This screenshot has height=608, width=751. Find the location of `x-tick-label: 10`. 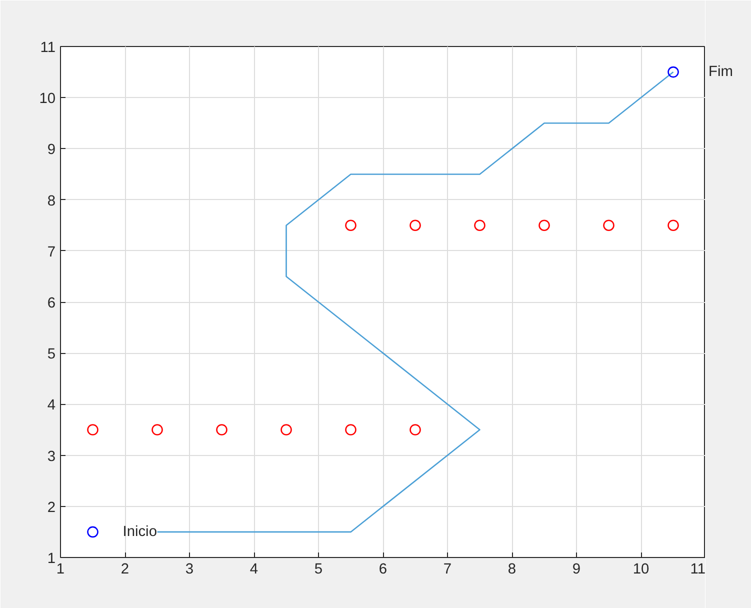

x-tick-label: 10 is located at coordinates (641, 570).